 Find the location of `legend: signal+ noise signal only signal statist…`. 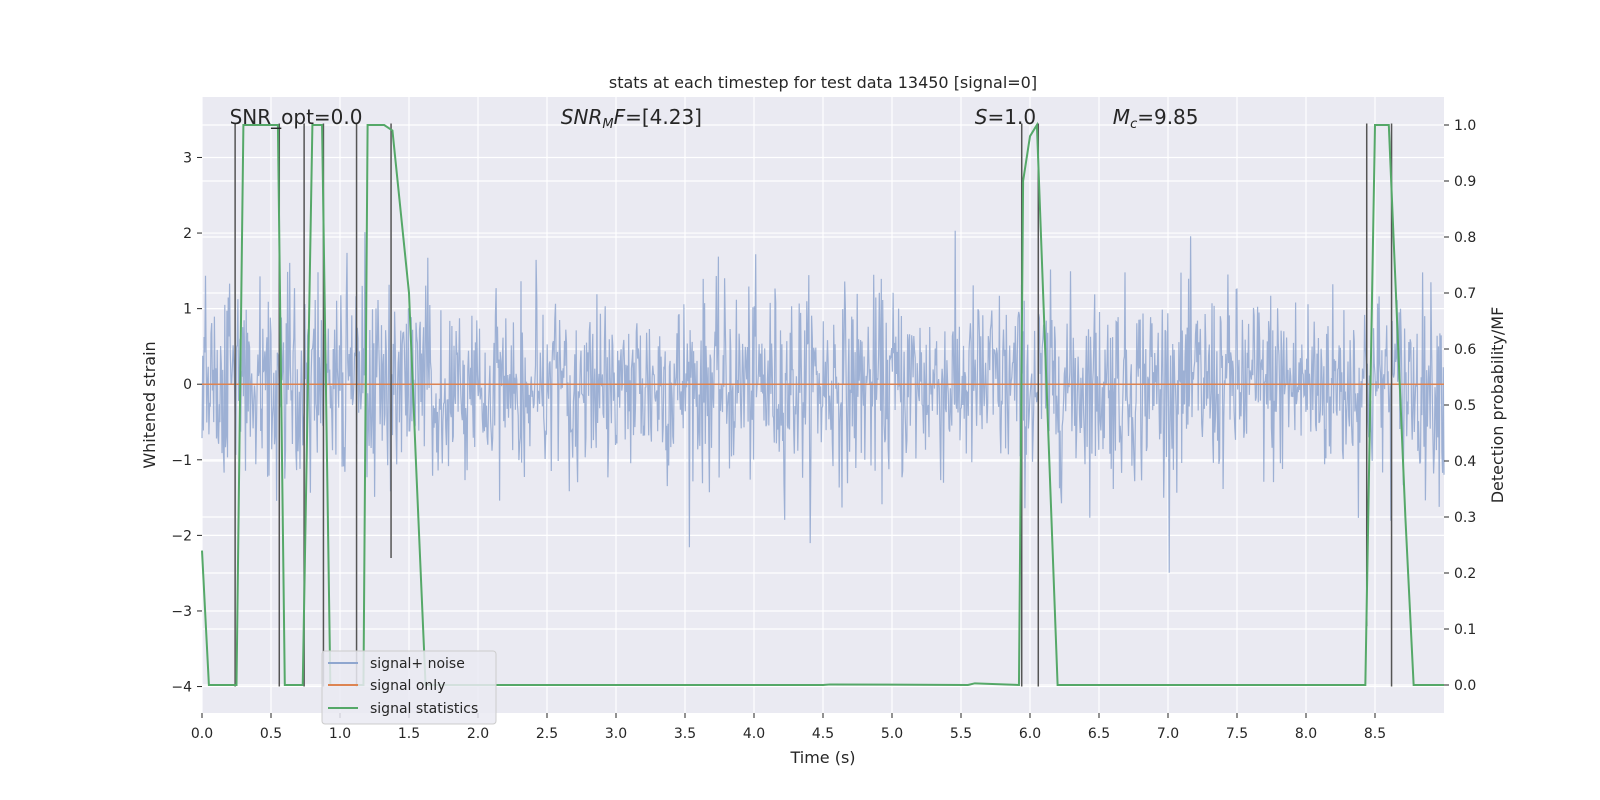

legend: signal+ noise signal only signal statist… is located at coordinates (409, 687).